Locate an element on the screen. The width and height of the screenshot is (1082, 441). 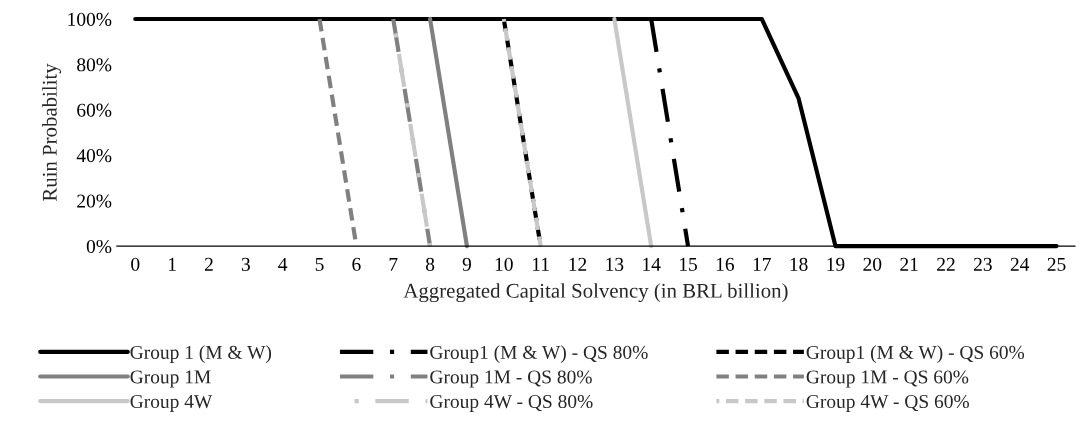
y-tick-label: 80% is located at coordinates (94, 65).